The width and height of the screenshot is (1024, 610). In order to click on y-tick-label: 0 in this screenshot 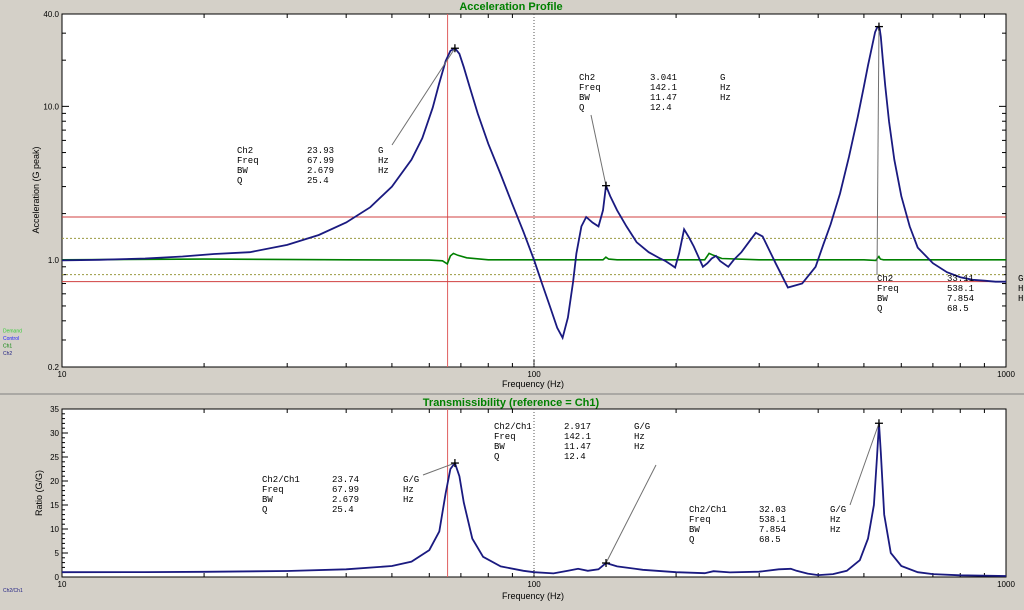, I will do `click(57, 577)`.